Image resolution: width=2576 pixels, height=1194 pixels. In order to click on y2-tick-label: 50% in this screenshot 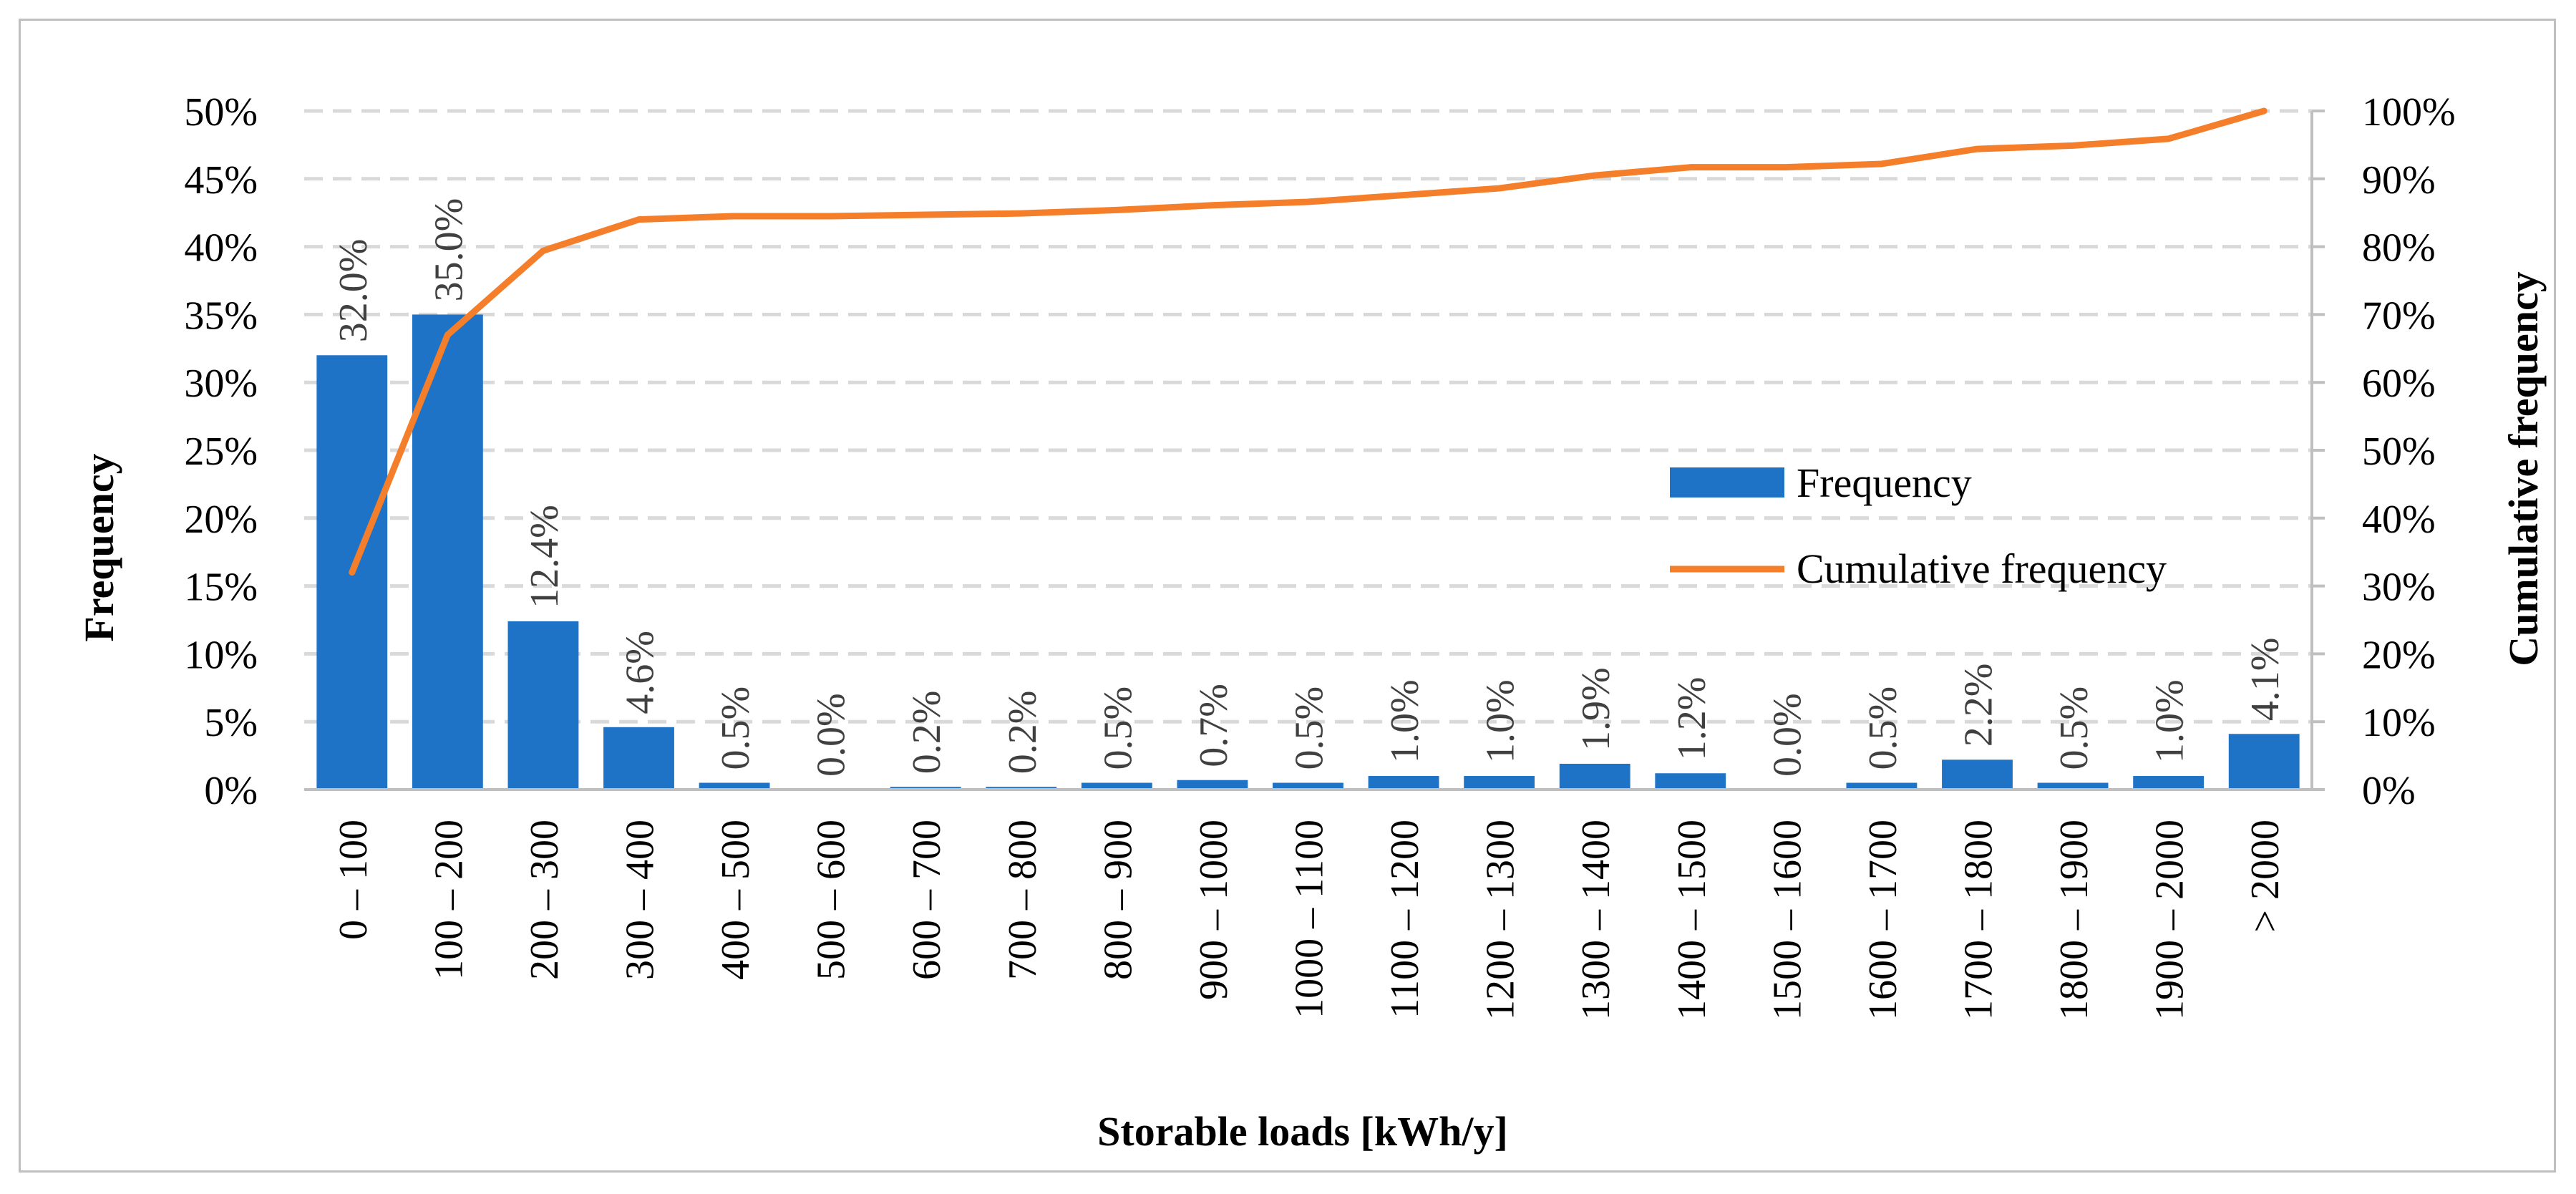, I will do `click(2399, 451)`.